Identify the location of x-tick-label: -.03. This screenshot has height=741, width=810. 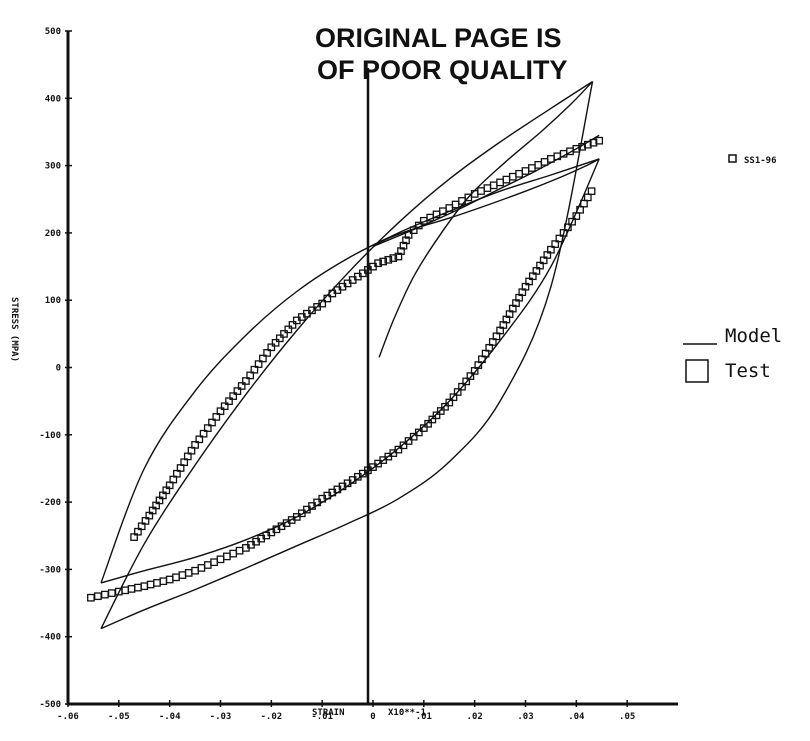
(221, 717).